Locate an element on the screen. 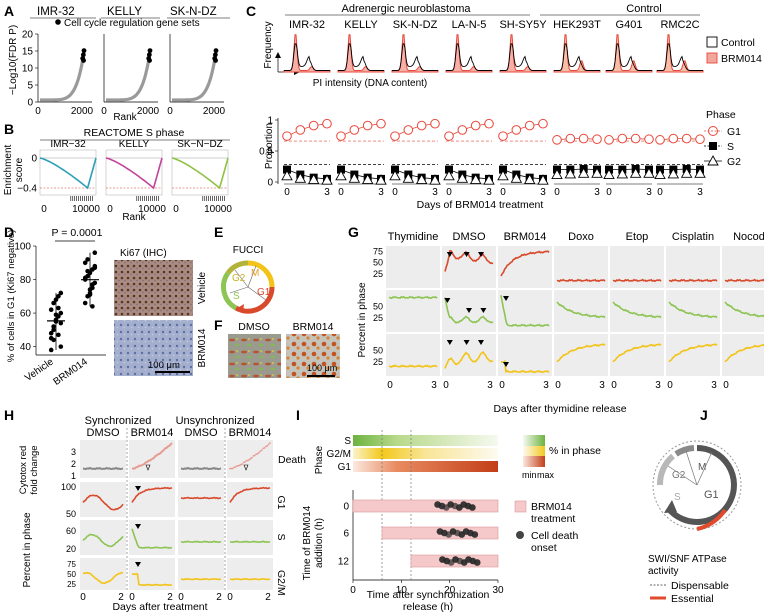 Image resolution: width=764 pixels, height=616 pixels. s-line is located at coordinates (415, 174).